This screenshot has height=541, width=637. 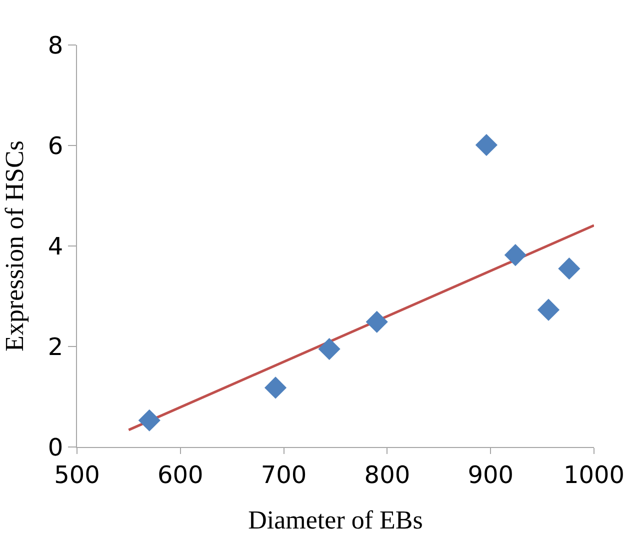 I want to click on x-tick-label: 600, so click(x=180, y=474).